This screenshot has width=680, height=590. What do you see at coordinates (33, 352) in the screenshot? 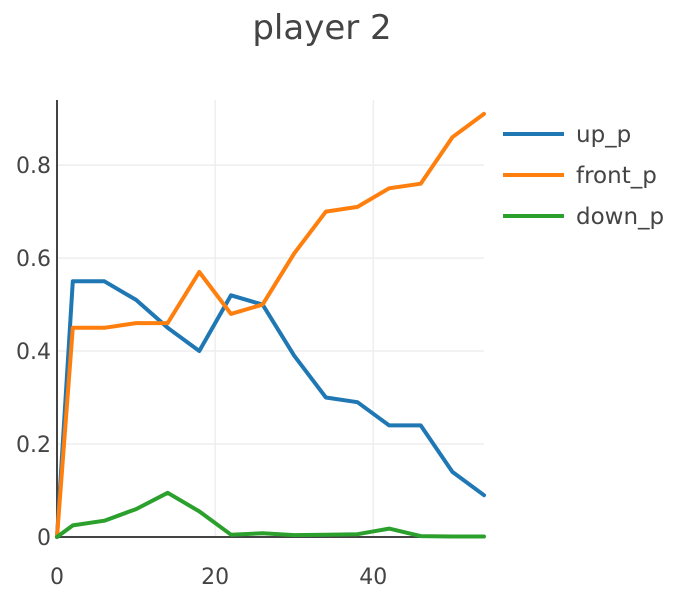
I see `y-tick-label: 0.4` at bounding box center [33, 352].